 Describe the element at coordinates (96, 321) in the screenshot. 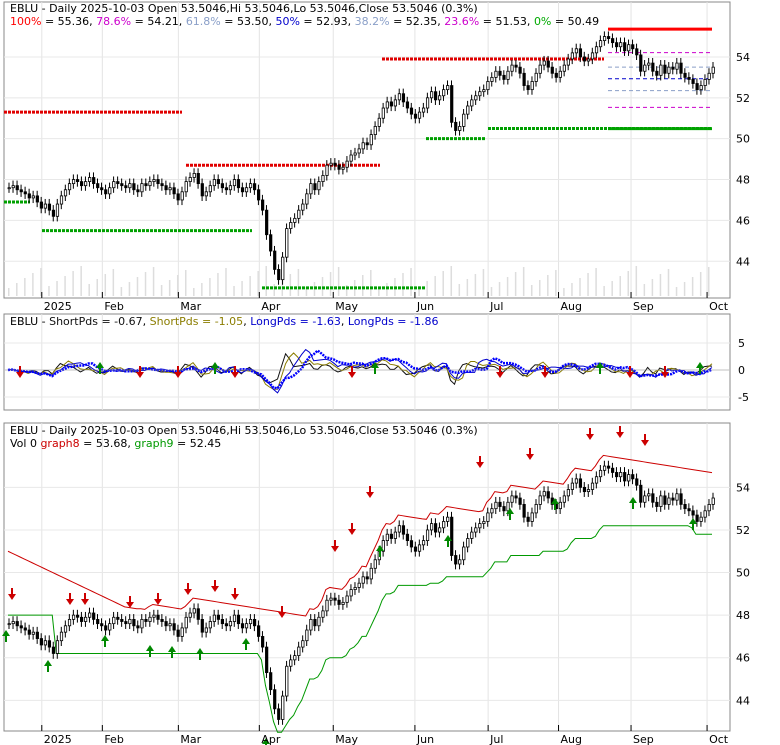

I see `legend-part: ShortPds = -0.67` at that location.